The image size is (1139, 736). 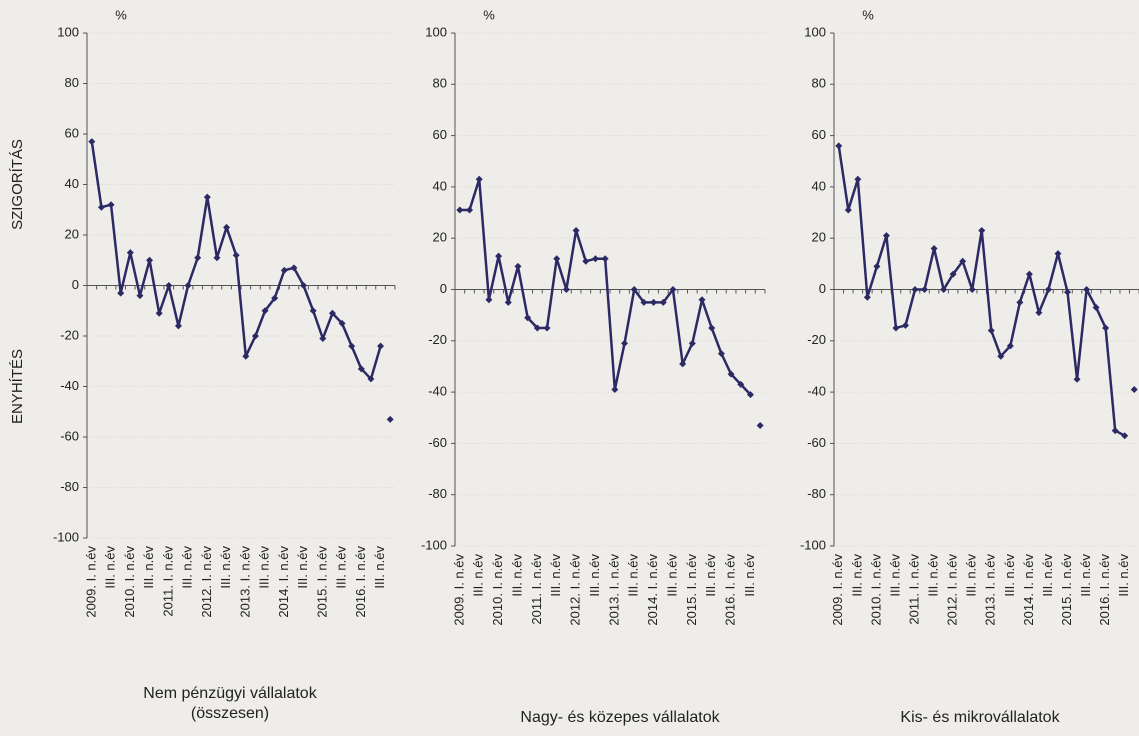 I want to click on y-tick-label: -60, so click(x=69, y=435).